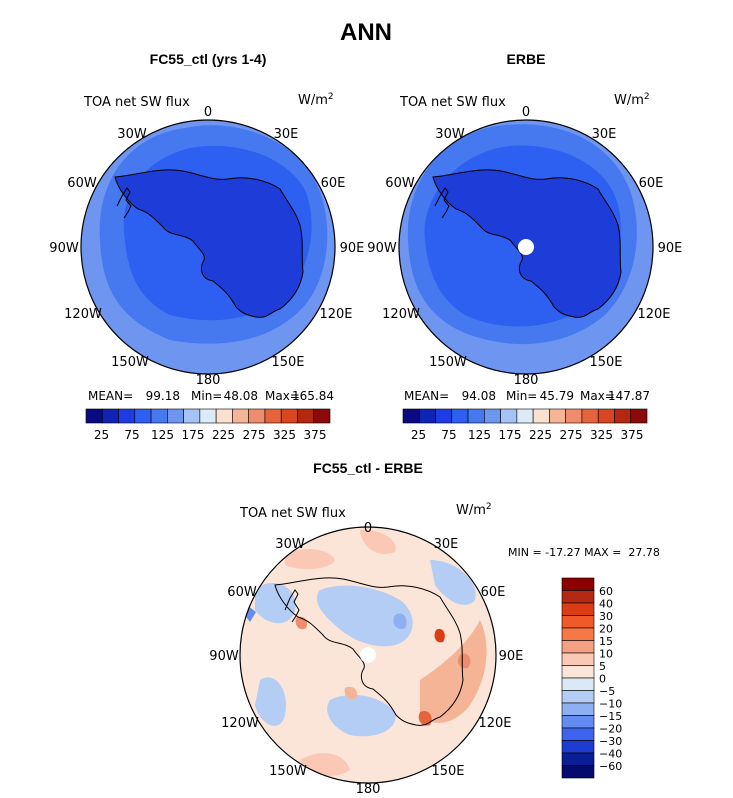  Describe the element at coordinates (606, 641) in the screenshot. I see `colorbar-tick: 15` at that location.